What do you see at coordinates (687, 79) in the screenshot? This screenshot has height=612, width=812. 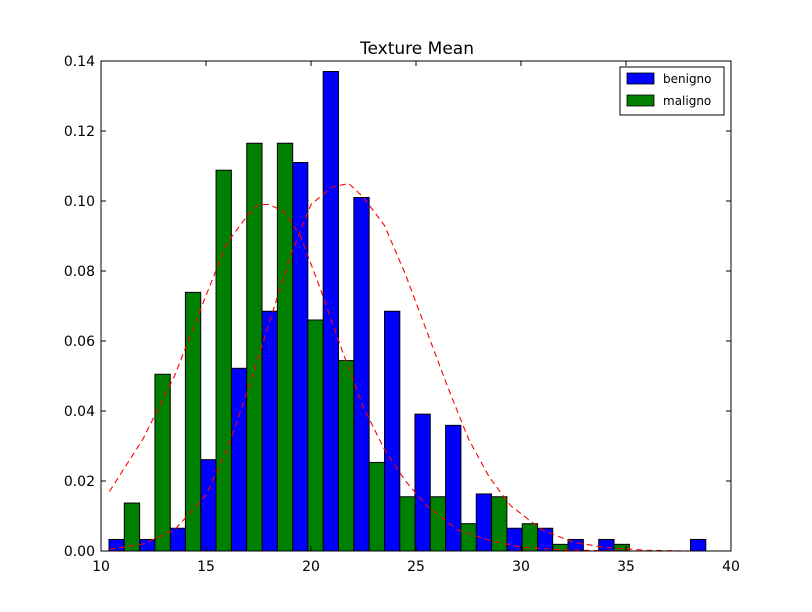 I see `legend-label-benigno: benigno` at bounding box center [687, 79].